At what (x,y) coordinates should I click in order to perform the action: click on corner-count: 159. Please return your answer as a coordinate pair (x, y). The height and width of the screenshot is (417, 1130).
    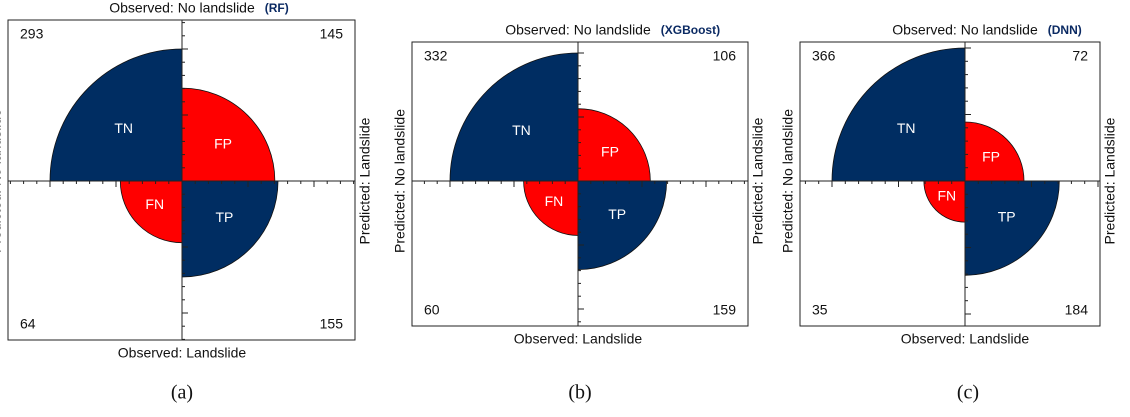
    Looking at the image, I should click on (725, 310).